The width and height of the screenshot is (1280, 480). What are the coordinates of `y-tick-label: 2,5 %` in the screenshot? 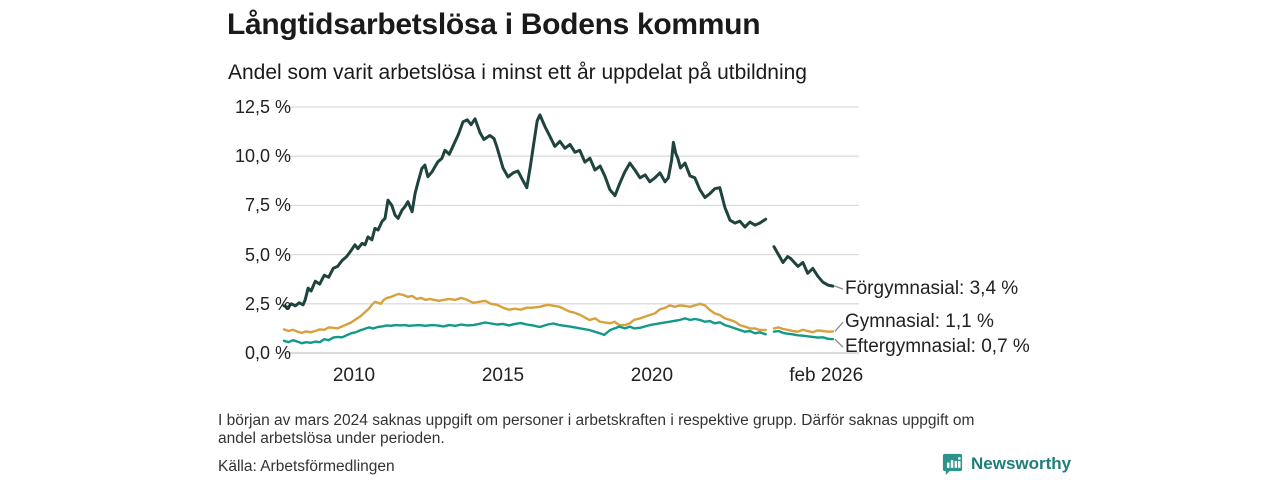 It's located at (267, 303).